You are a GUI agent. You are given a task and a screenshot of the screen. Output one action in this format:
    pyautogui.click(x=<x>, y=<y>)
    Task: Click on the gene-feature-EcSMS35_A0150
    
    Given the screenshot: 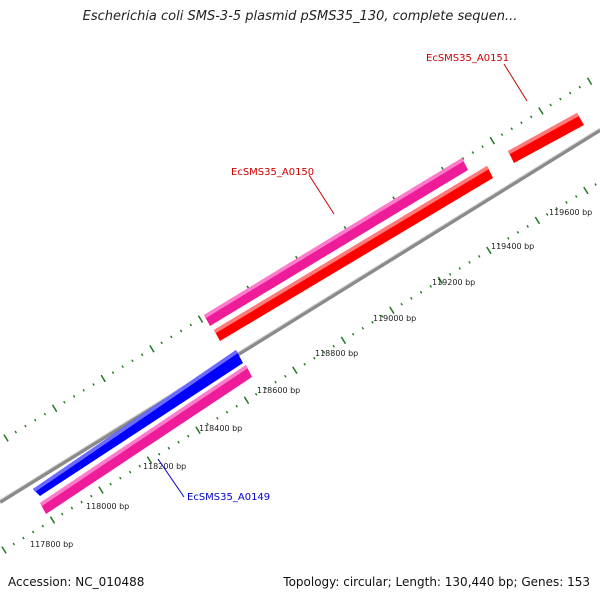 What is the action you would take?
    pyautogui.click(x=336, y=242)
    